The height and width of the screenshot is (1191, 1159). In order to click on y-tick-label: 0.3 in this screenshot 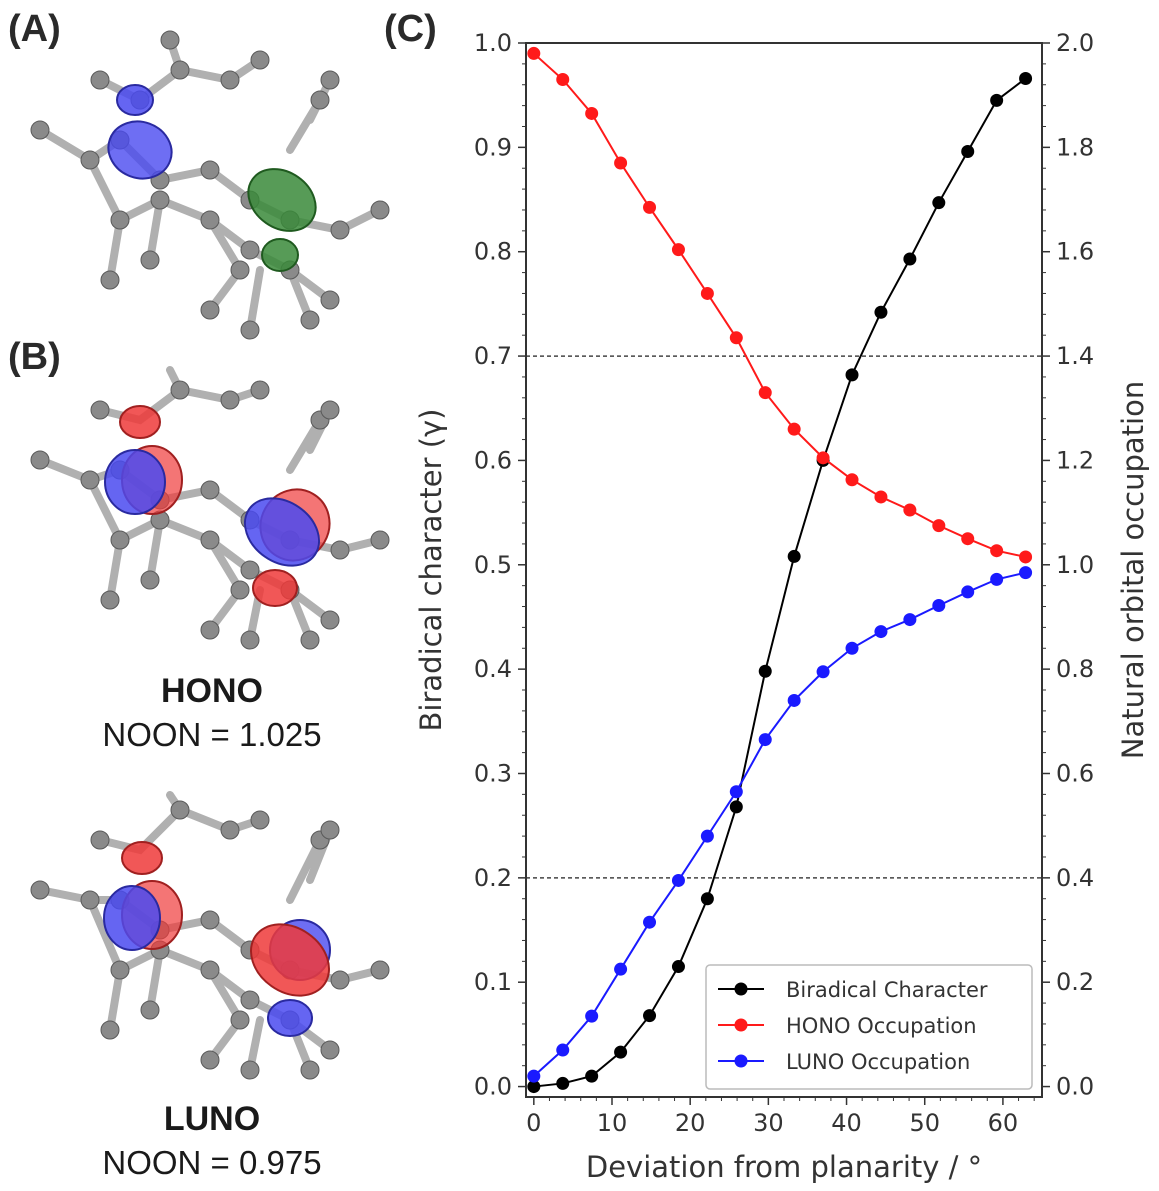, I will do `click(493, 773)`.